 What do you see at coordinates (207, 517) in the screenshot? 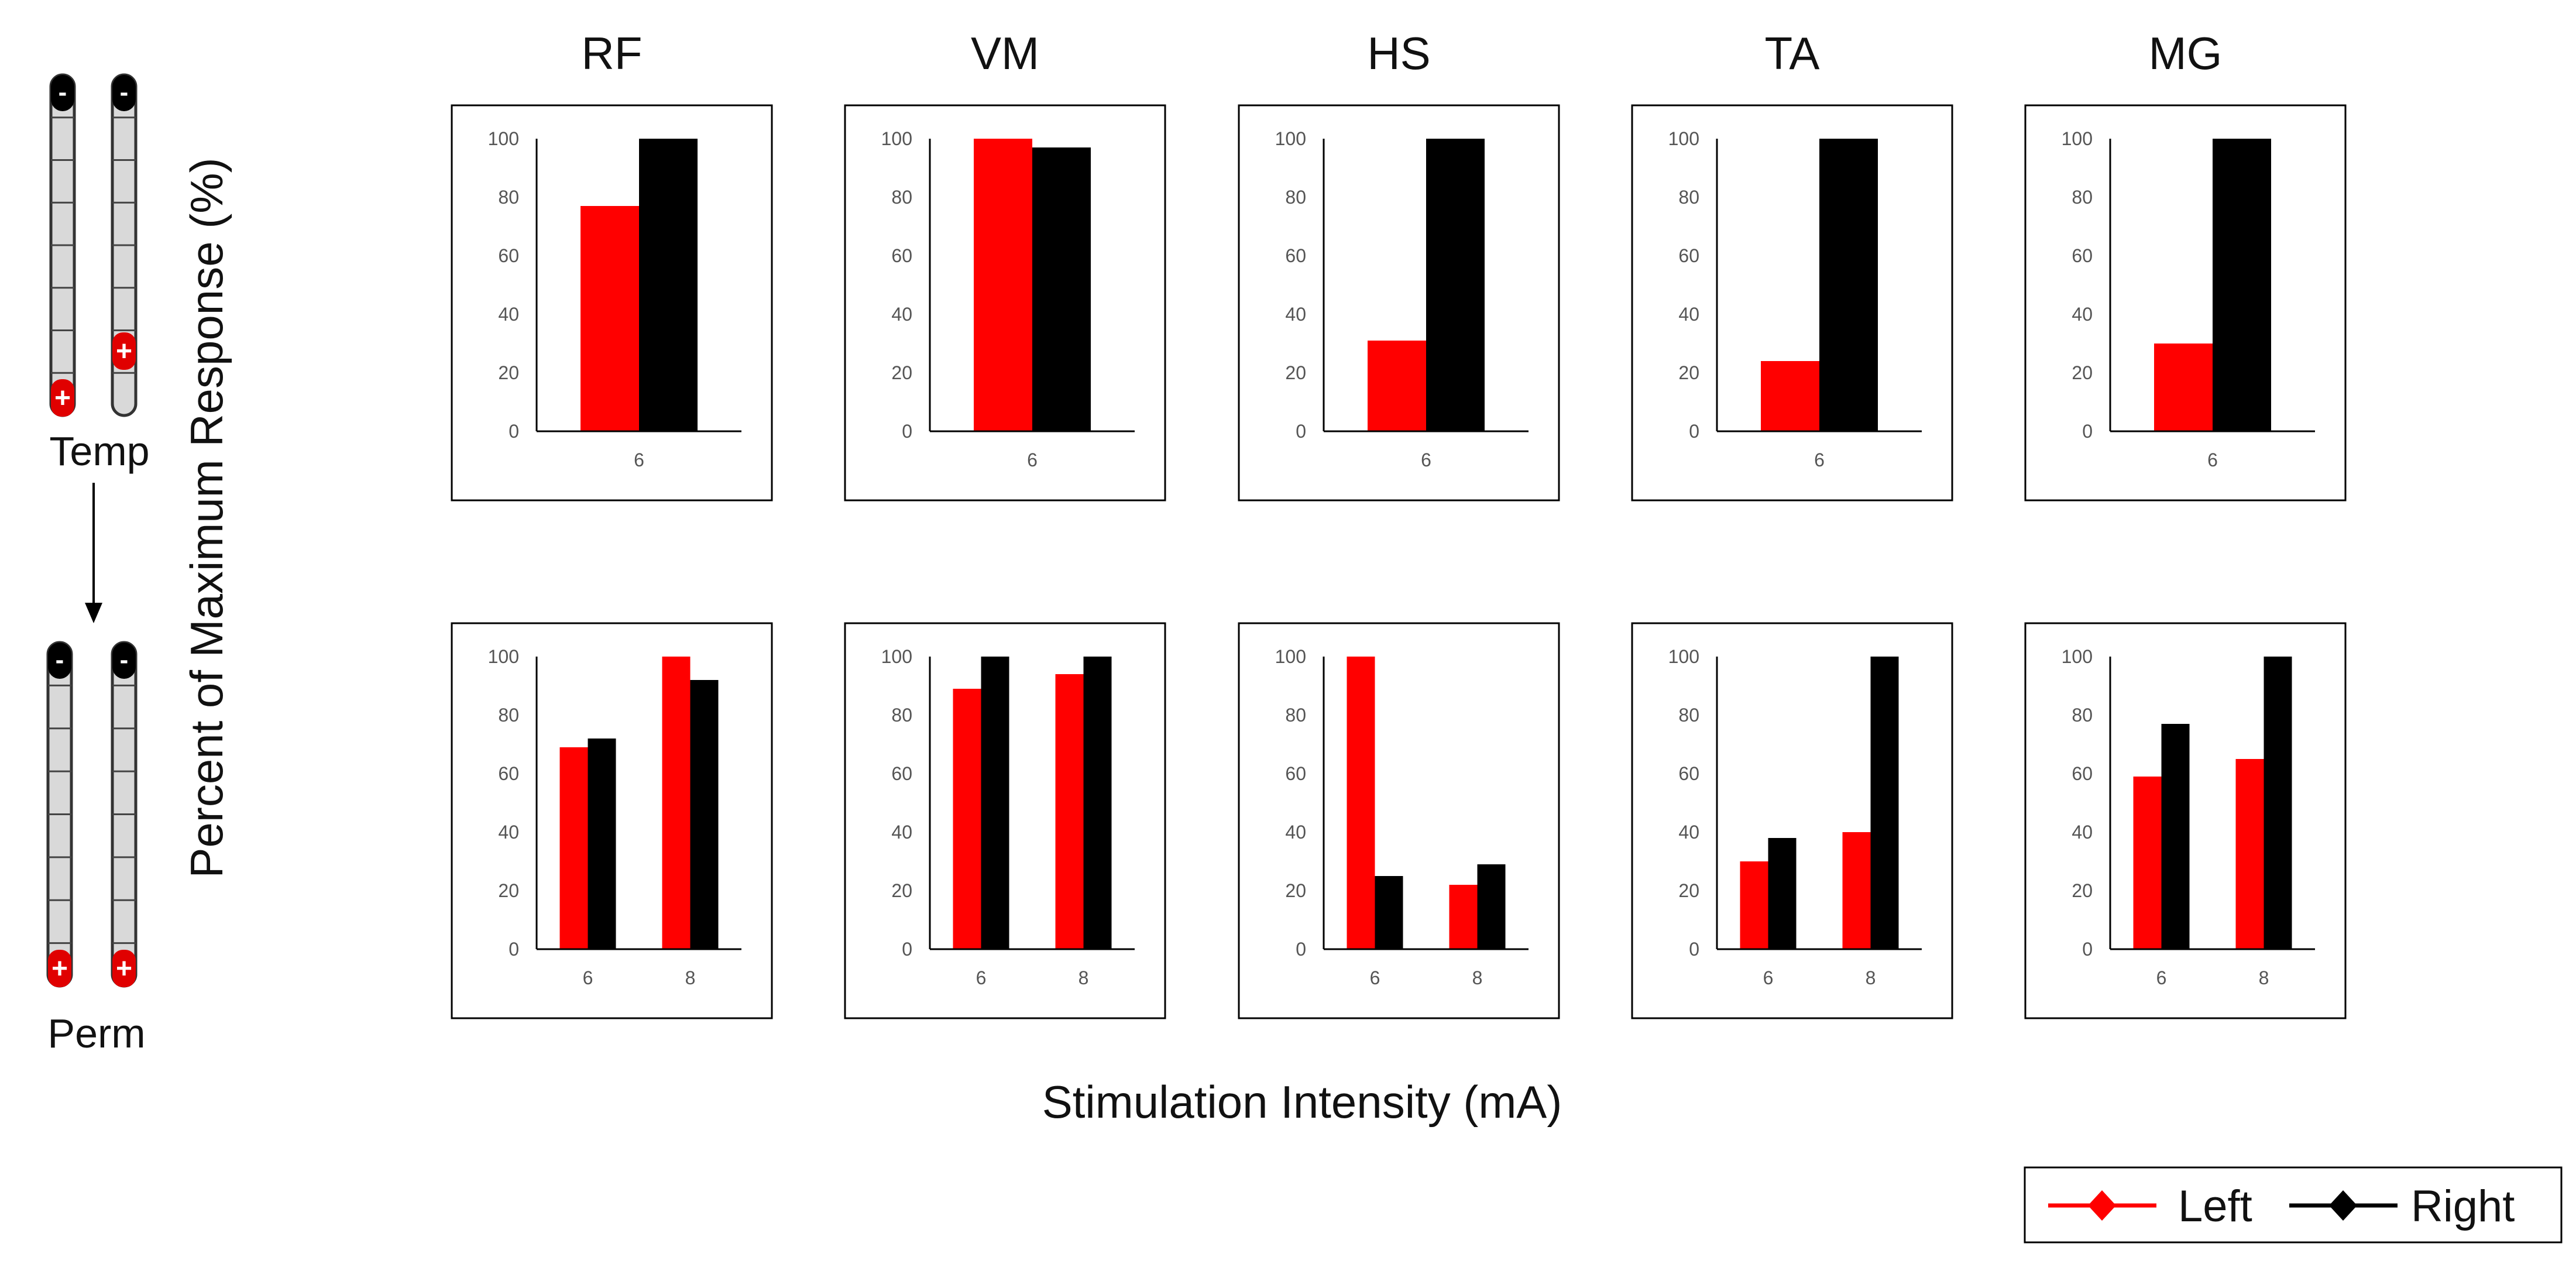
I see `y-axis-label: Percent of Maximum Response (%)` at bounding box center [207, 517].